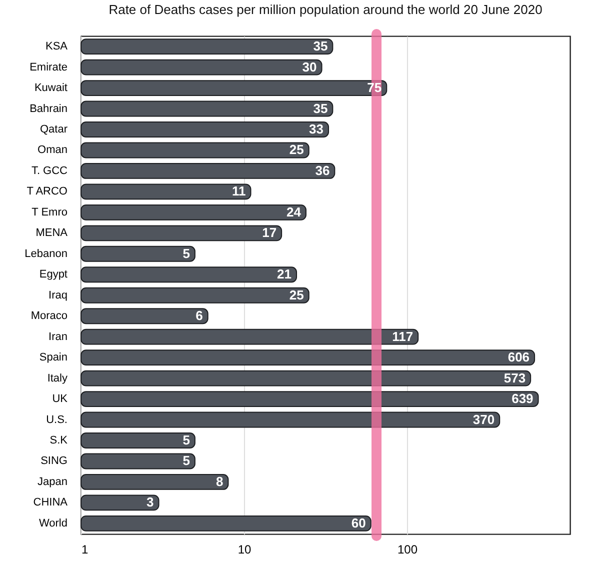  Describe the element at coordinates (46, 254) in the screenshot. I see `y-tick-label: Lebanon` at that location.